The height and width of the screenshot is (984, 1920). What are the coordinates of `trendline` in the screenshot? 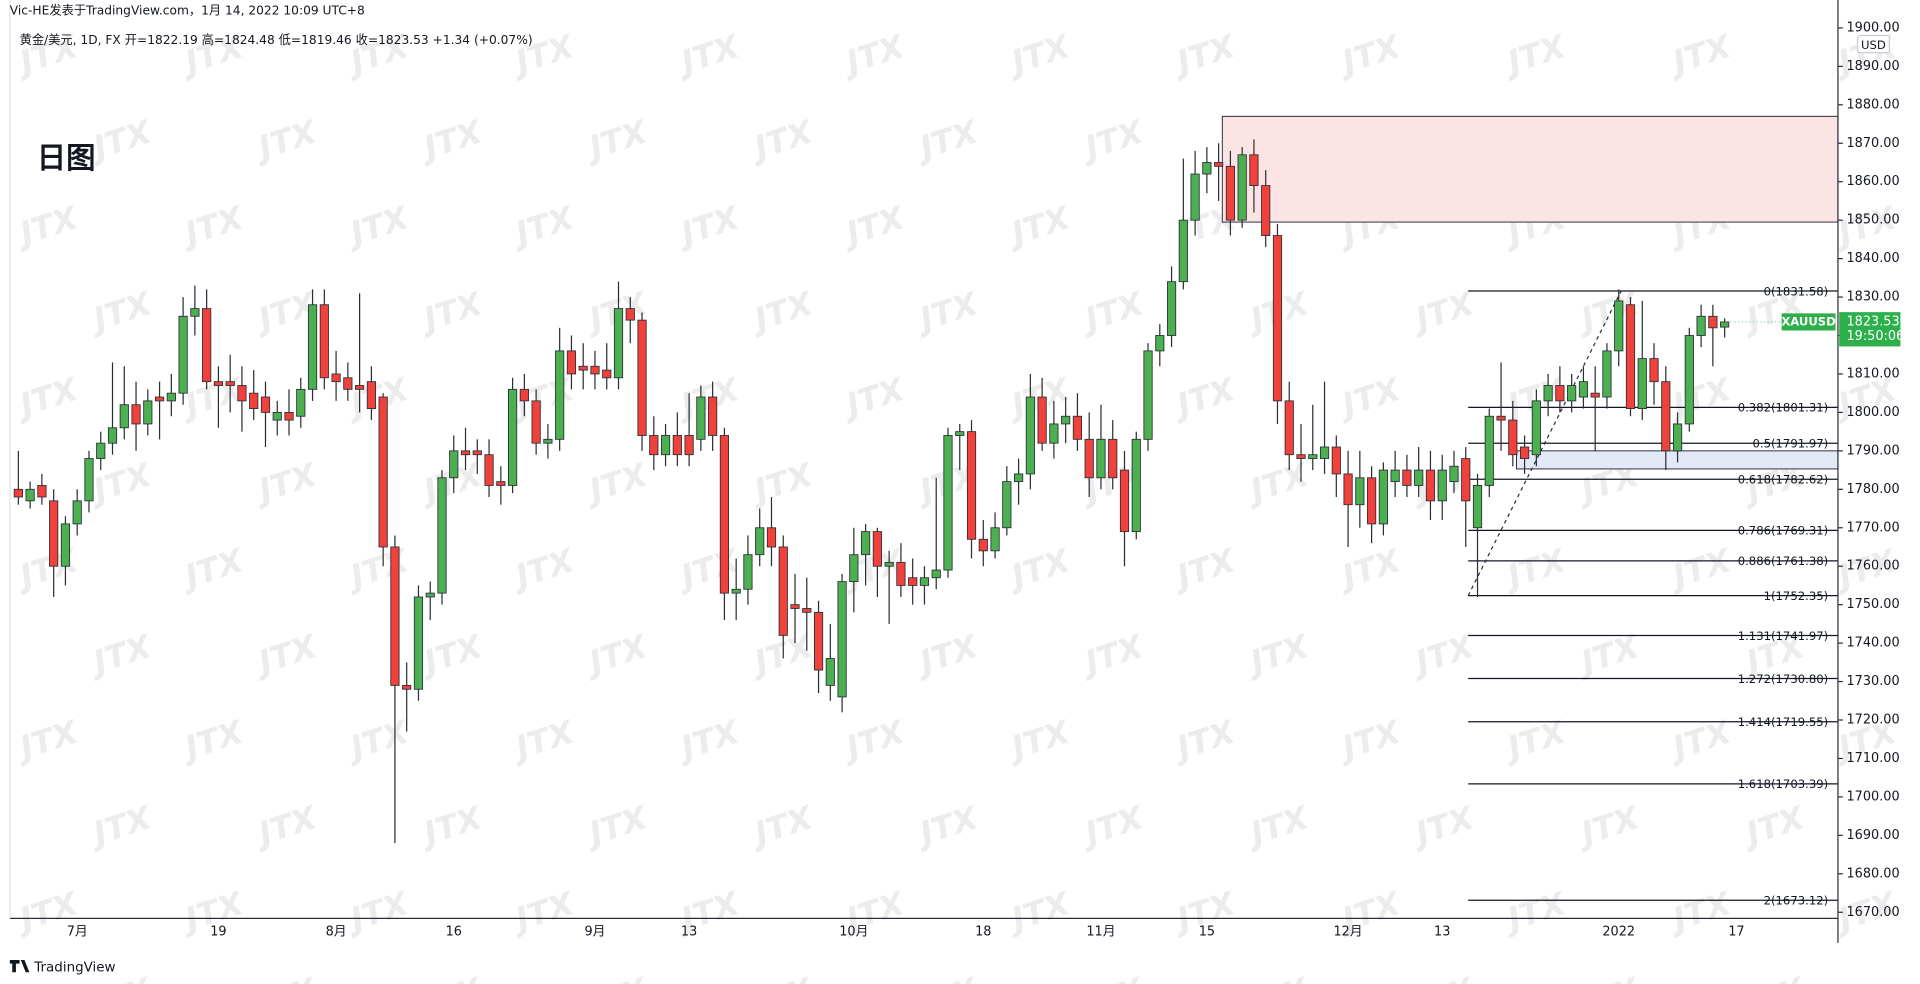 It's located at (1544, 443).